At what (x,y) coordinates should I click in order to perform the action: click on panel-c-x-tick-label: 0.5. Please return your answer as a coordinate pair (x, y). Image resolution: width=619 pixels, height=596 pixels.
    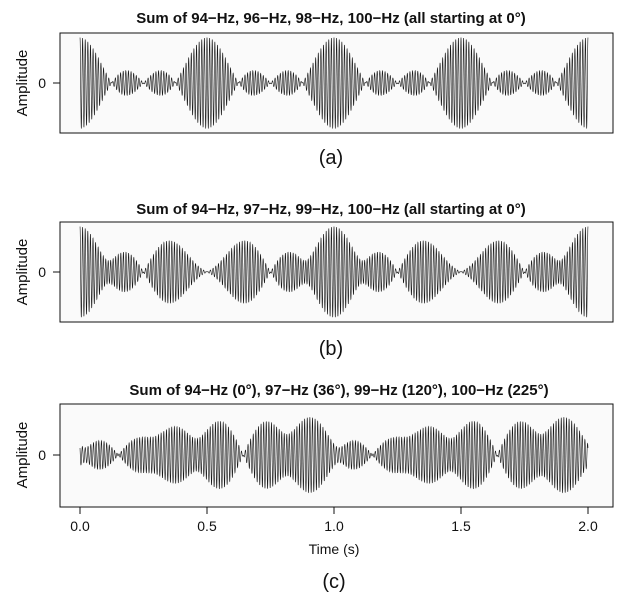
    Looking at the image, I should click on (207, 526).